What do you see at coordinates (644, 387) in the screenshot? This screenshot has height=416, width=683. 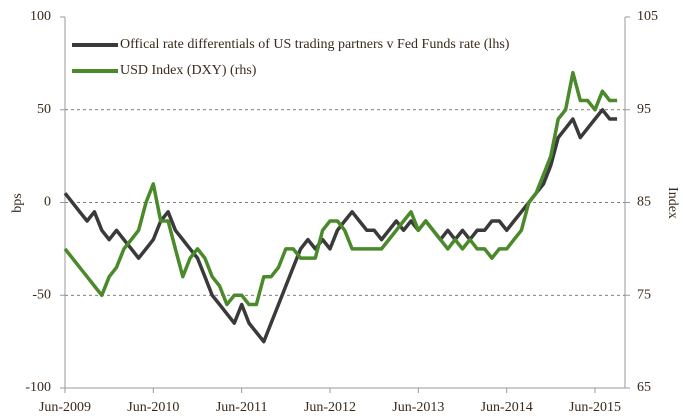 I see `y2-tick-label: 65` at bounding box center [644, 387].